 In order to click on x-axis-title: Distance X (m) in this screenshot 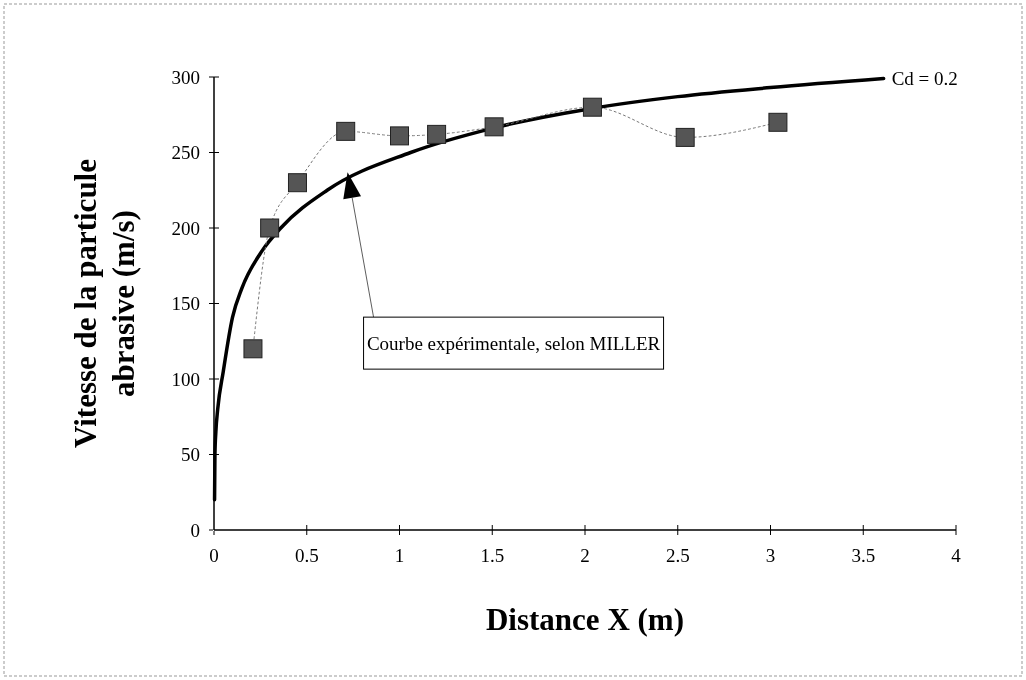, I will do `click(585, 619)`.